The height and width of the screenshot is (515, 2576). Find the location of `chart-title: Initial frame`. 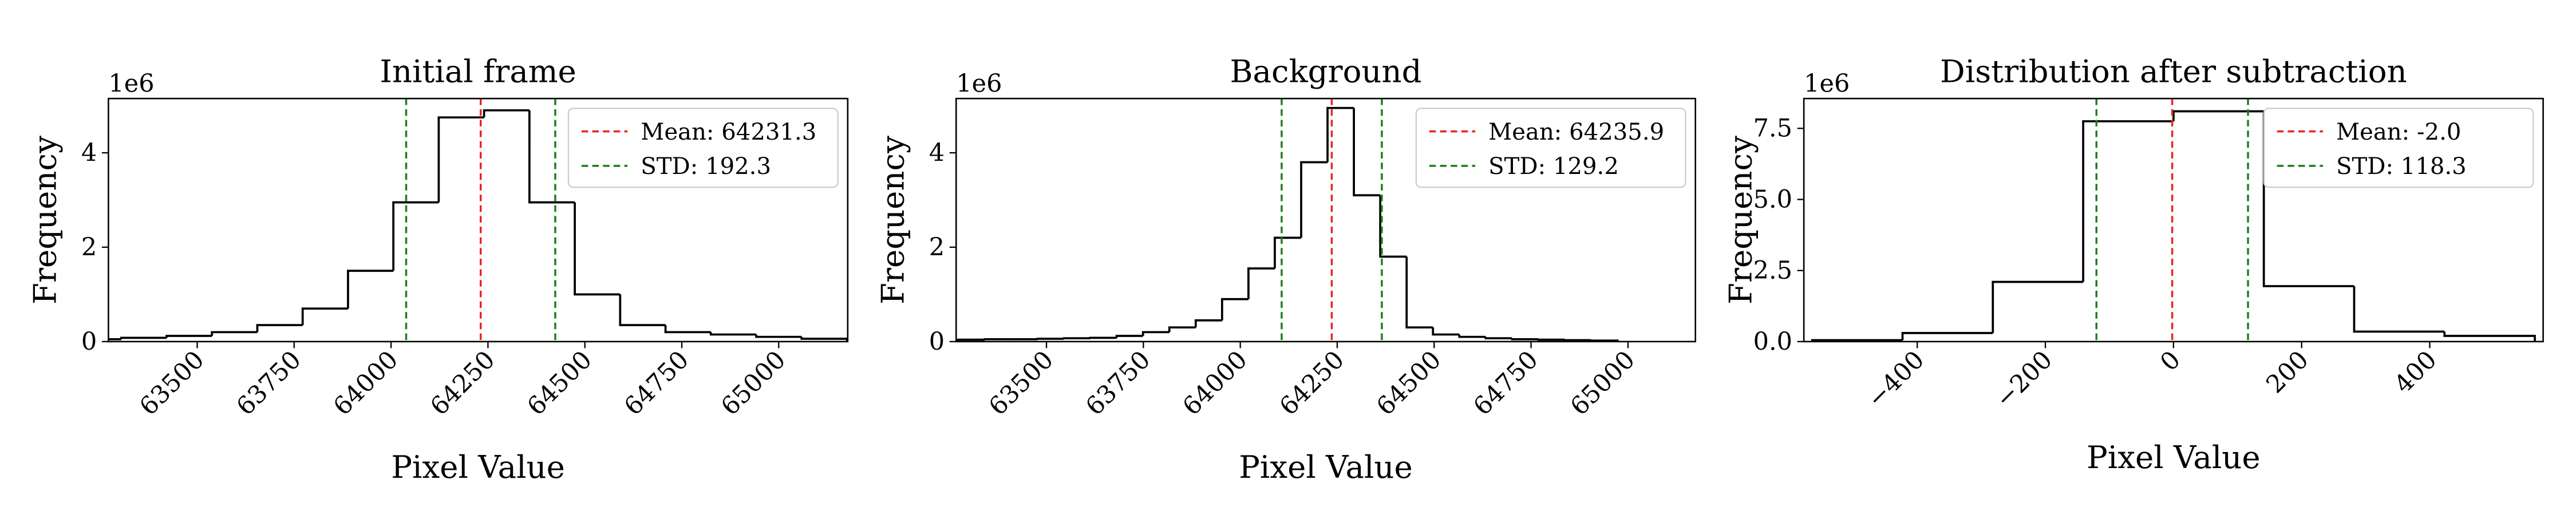

chart-title: Initial frame is located at coordinates (478, 71).